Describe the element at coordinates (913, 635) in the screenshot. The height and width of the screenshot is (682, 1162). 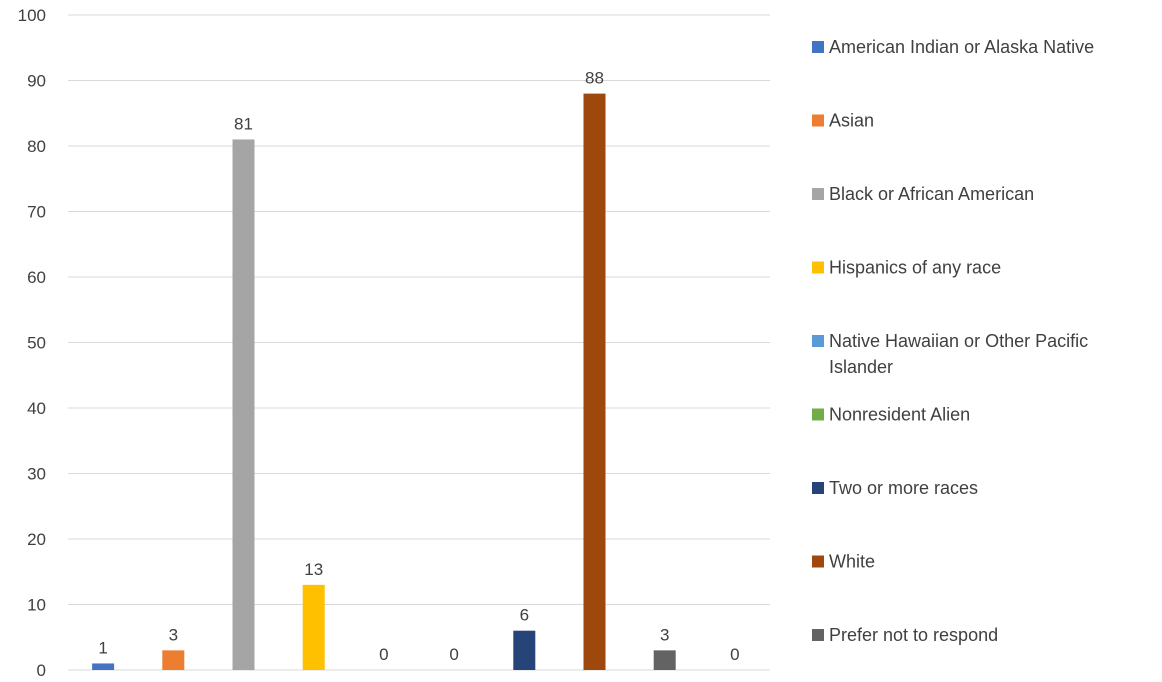
I see `legend-label: Prefer not to respond` at that location.